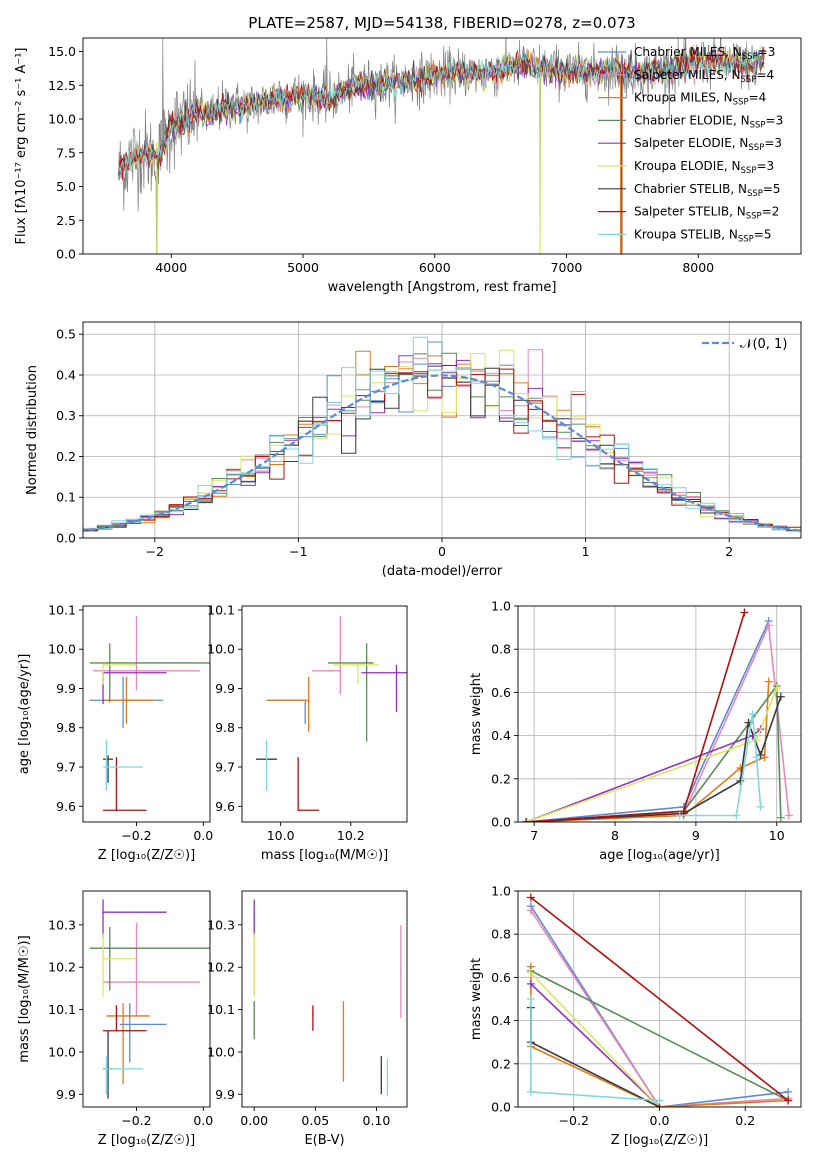 The width and height of the screenshot is (819, 1170). What do you see at coordinates (435, 267) in the screenshot?
I see `x-tick-label: 6000` at bounding box center [435, 267].